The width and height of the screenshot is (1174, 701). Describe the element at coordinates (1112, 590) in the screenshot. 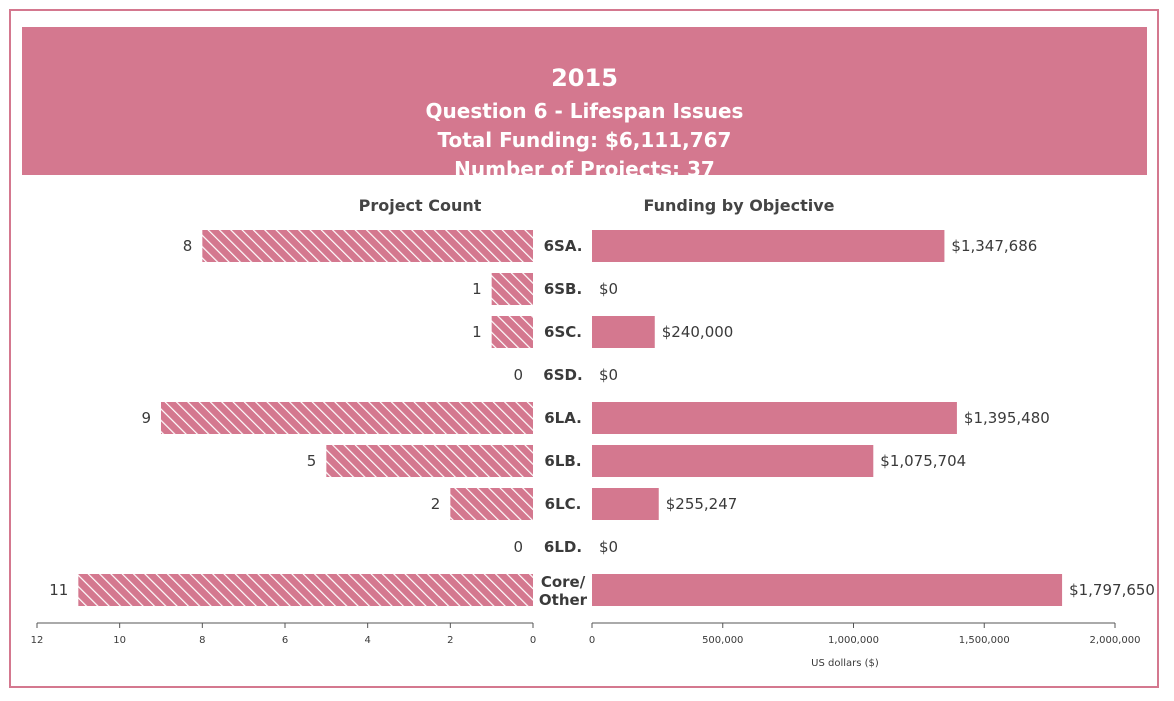

I see `funding-value-label: $1,797,650` at that location.